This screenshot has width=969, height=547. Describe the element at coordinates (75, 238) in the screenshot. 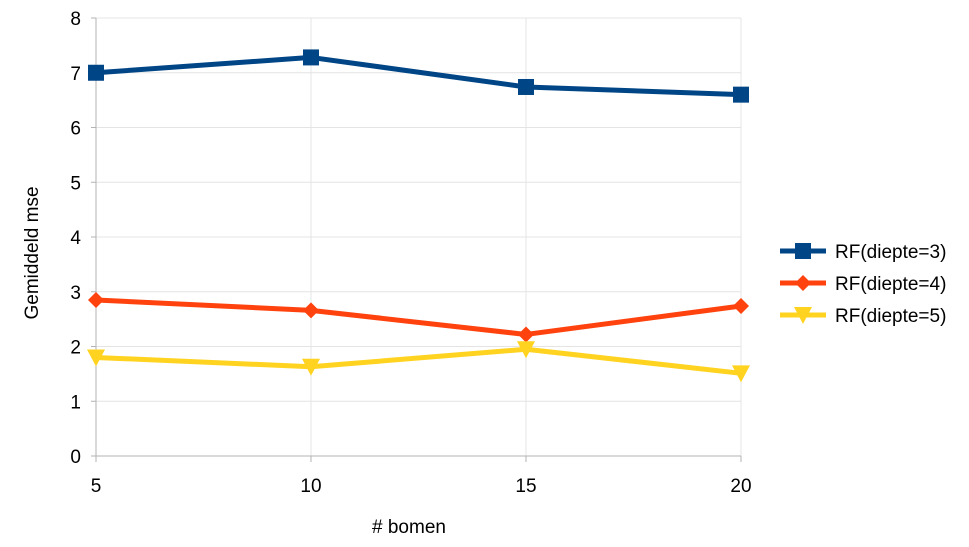

I see `y-tick-label: 4` at that location.